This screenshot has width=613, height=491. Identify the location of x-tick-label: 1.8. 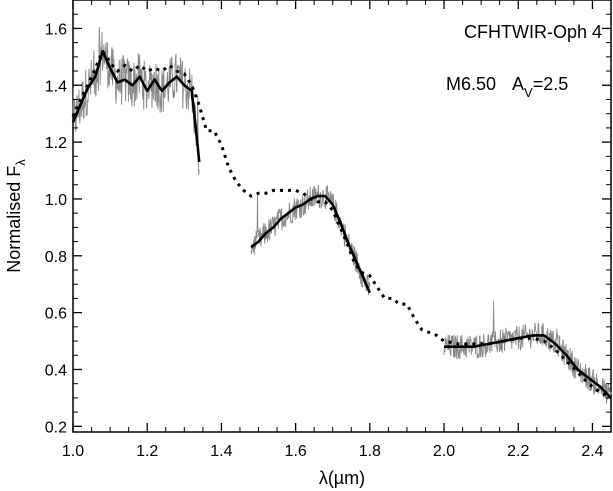
(370, 451).